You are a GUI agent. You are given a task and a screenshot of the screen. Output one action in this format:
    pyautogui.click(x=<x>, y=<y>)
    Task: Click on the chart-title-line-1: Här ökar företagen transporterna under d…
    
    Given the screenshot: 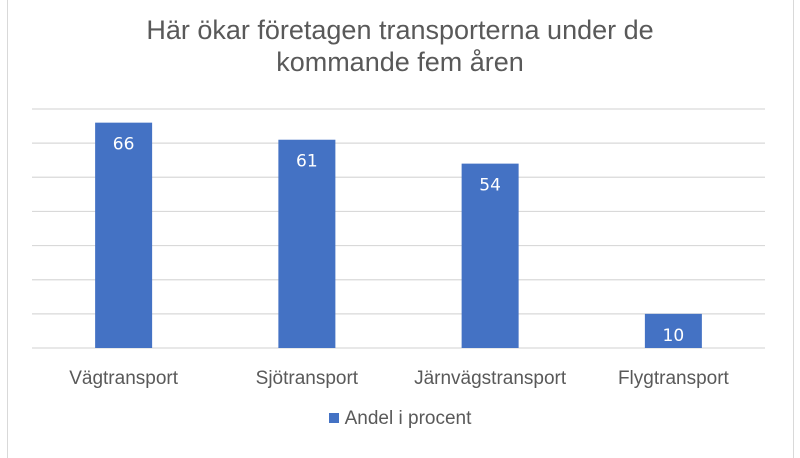 What is the action you would take?
    pyautogui.click(x=400, y=30)
    